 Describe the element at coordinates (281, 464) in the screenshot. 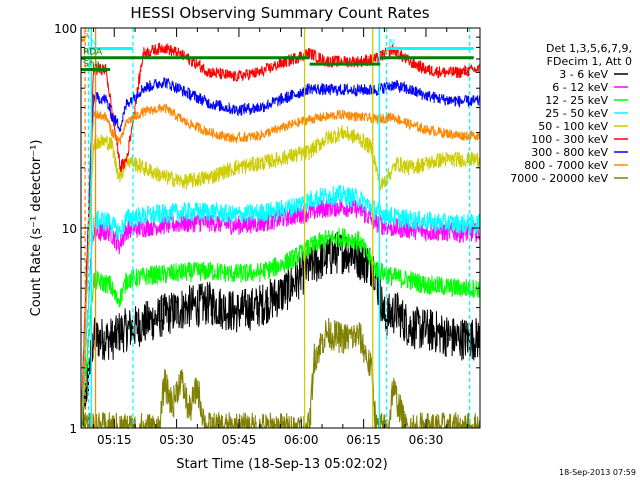

I see `x-axis-label: Start Time (18-Sep-13 05:02:02)` at that location.